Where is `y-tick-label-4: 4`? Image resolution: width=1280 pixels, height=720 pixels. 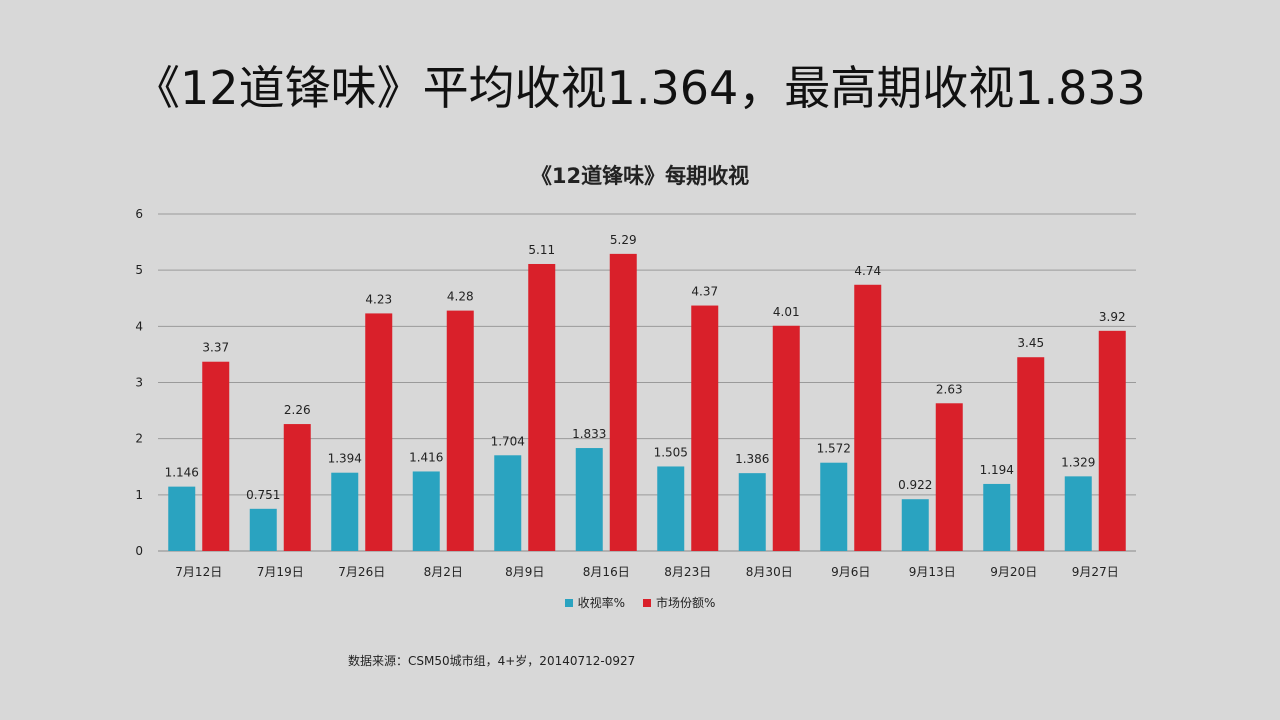 y-tick-label-4: 4 is located at coordinates (139, 326).